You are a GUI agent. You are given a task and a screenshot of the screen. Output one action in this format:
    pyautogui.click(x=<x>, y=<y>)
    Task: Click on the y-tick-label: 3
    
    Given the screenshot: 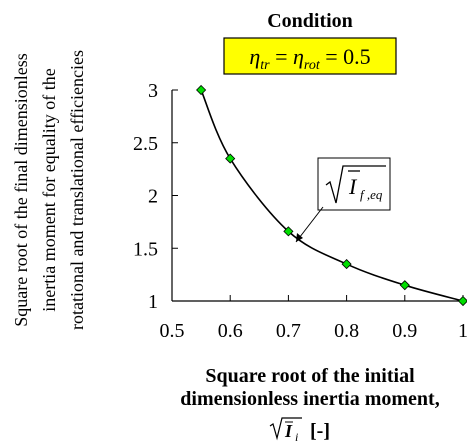 What is the action you would take?
    pyautogui.click(x=153, y=91)
    